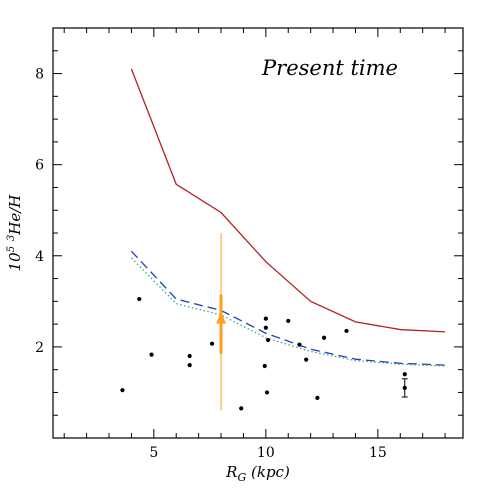 This screenshot has height=491, width=491. Describe the element at coordinates (153, 453) in the screenshot. I see `x-tick-label: 5` at that location.